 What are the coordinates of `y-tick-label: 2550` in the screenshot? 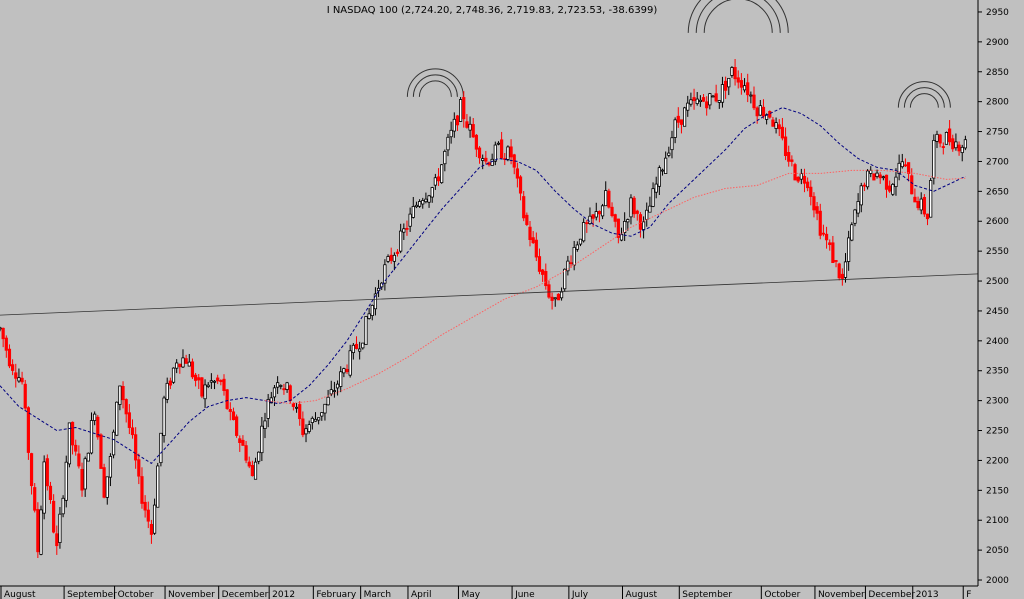 It's located at (997, 252).